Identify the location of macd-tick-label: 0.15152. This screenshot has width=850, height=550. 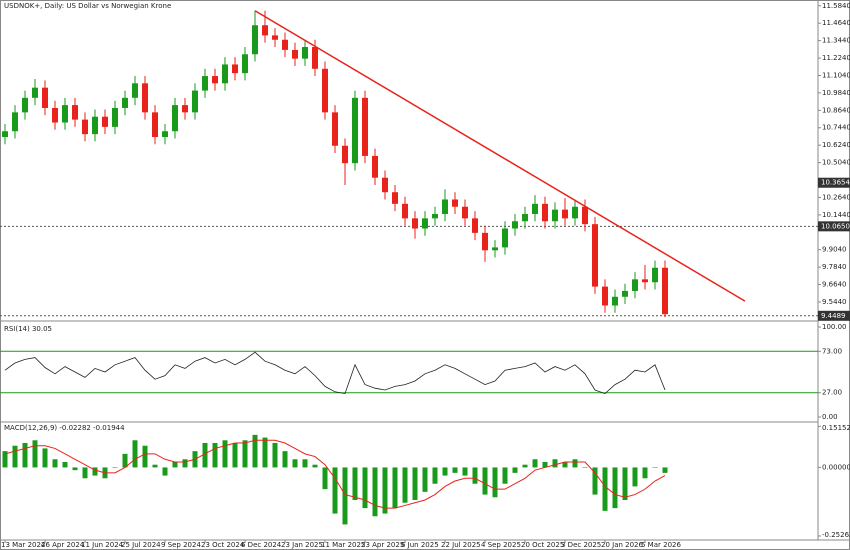
(836, 428).